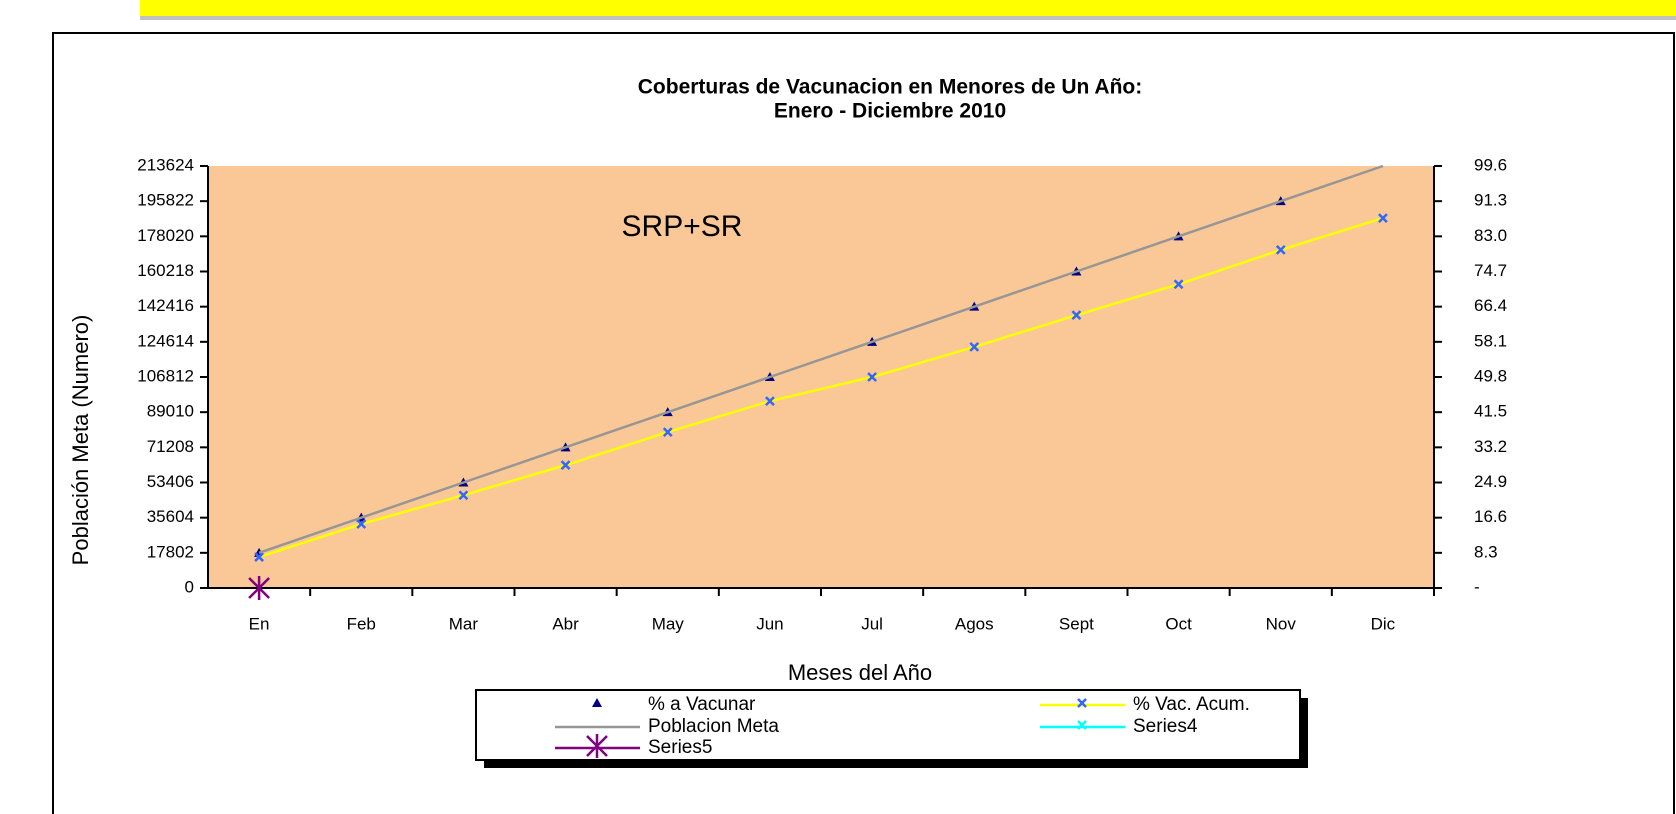 This screenshot has height=814, width=1676. Describe the element at coordinates (1076, 623) in the screenshot. I see `x-tick-label: Sept` at that location.